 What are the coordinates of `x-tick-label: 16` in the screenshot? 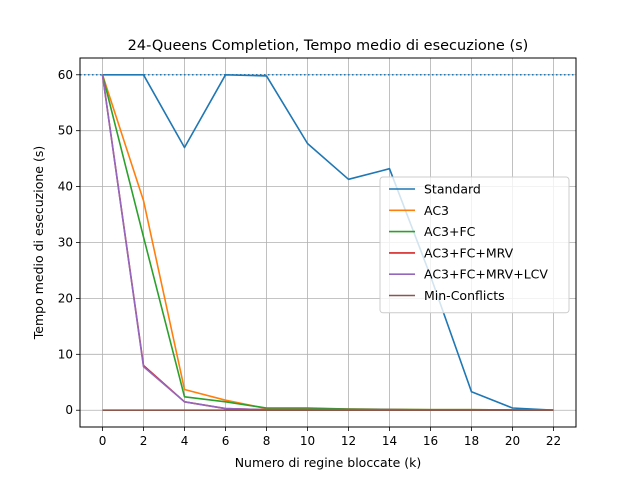 It's located at (430, 441).